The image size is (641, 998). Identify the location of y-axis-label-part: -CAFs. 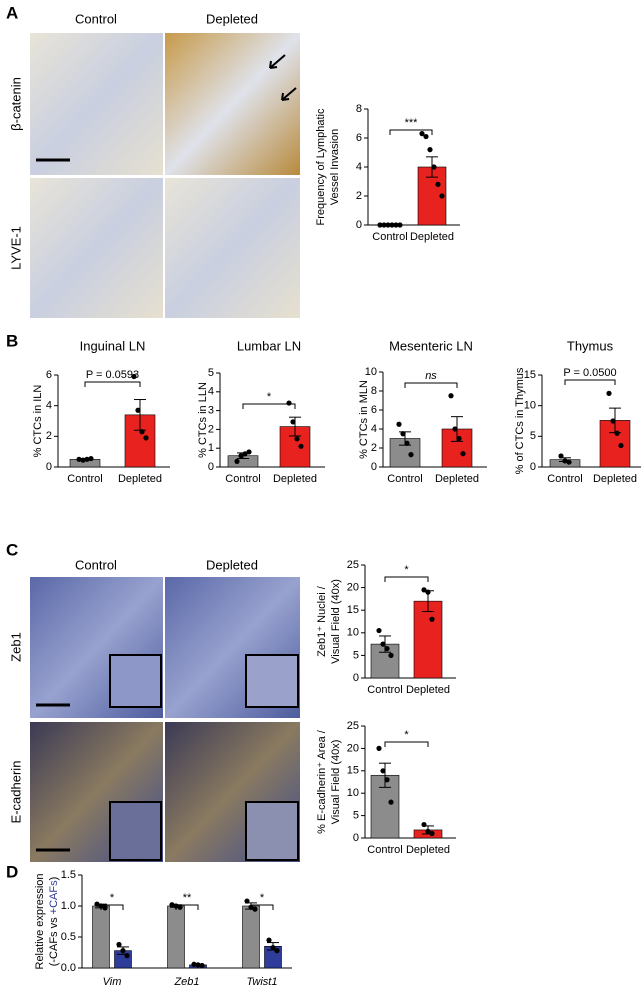
(54, 947).